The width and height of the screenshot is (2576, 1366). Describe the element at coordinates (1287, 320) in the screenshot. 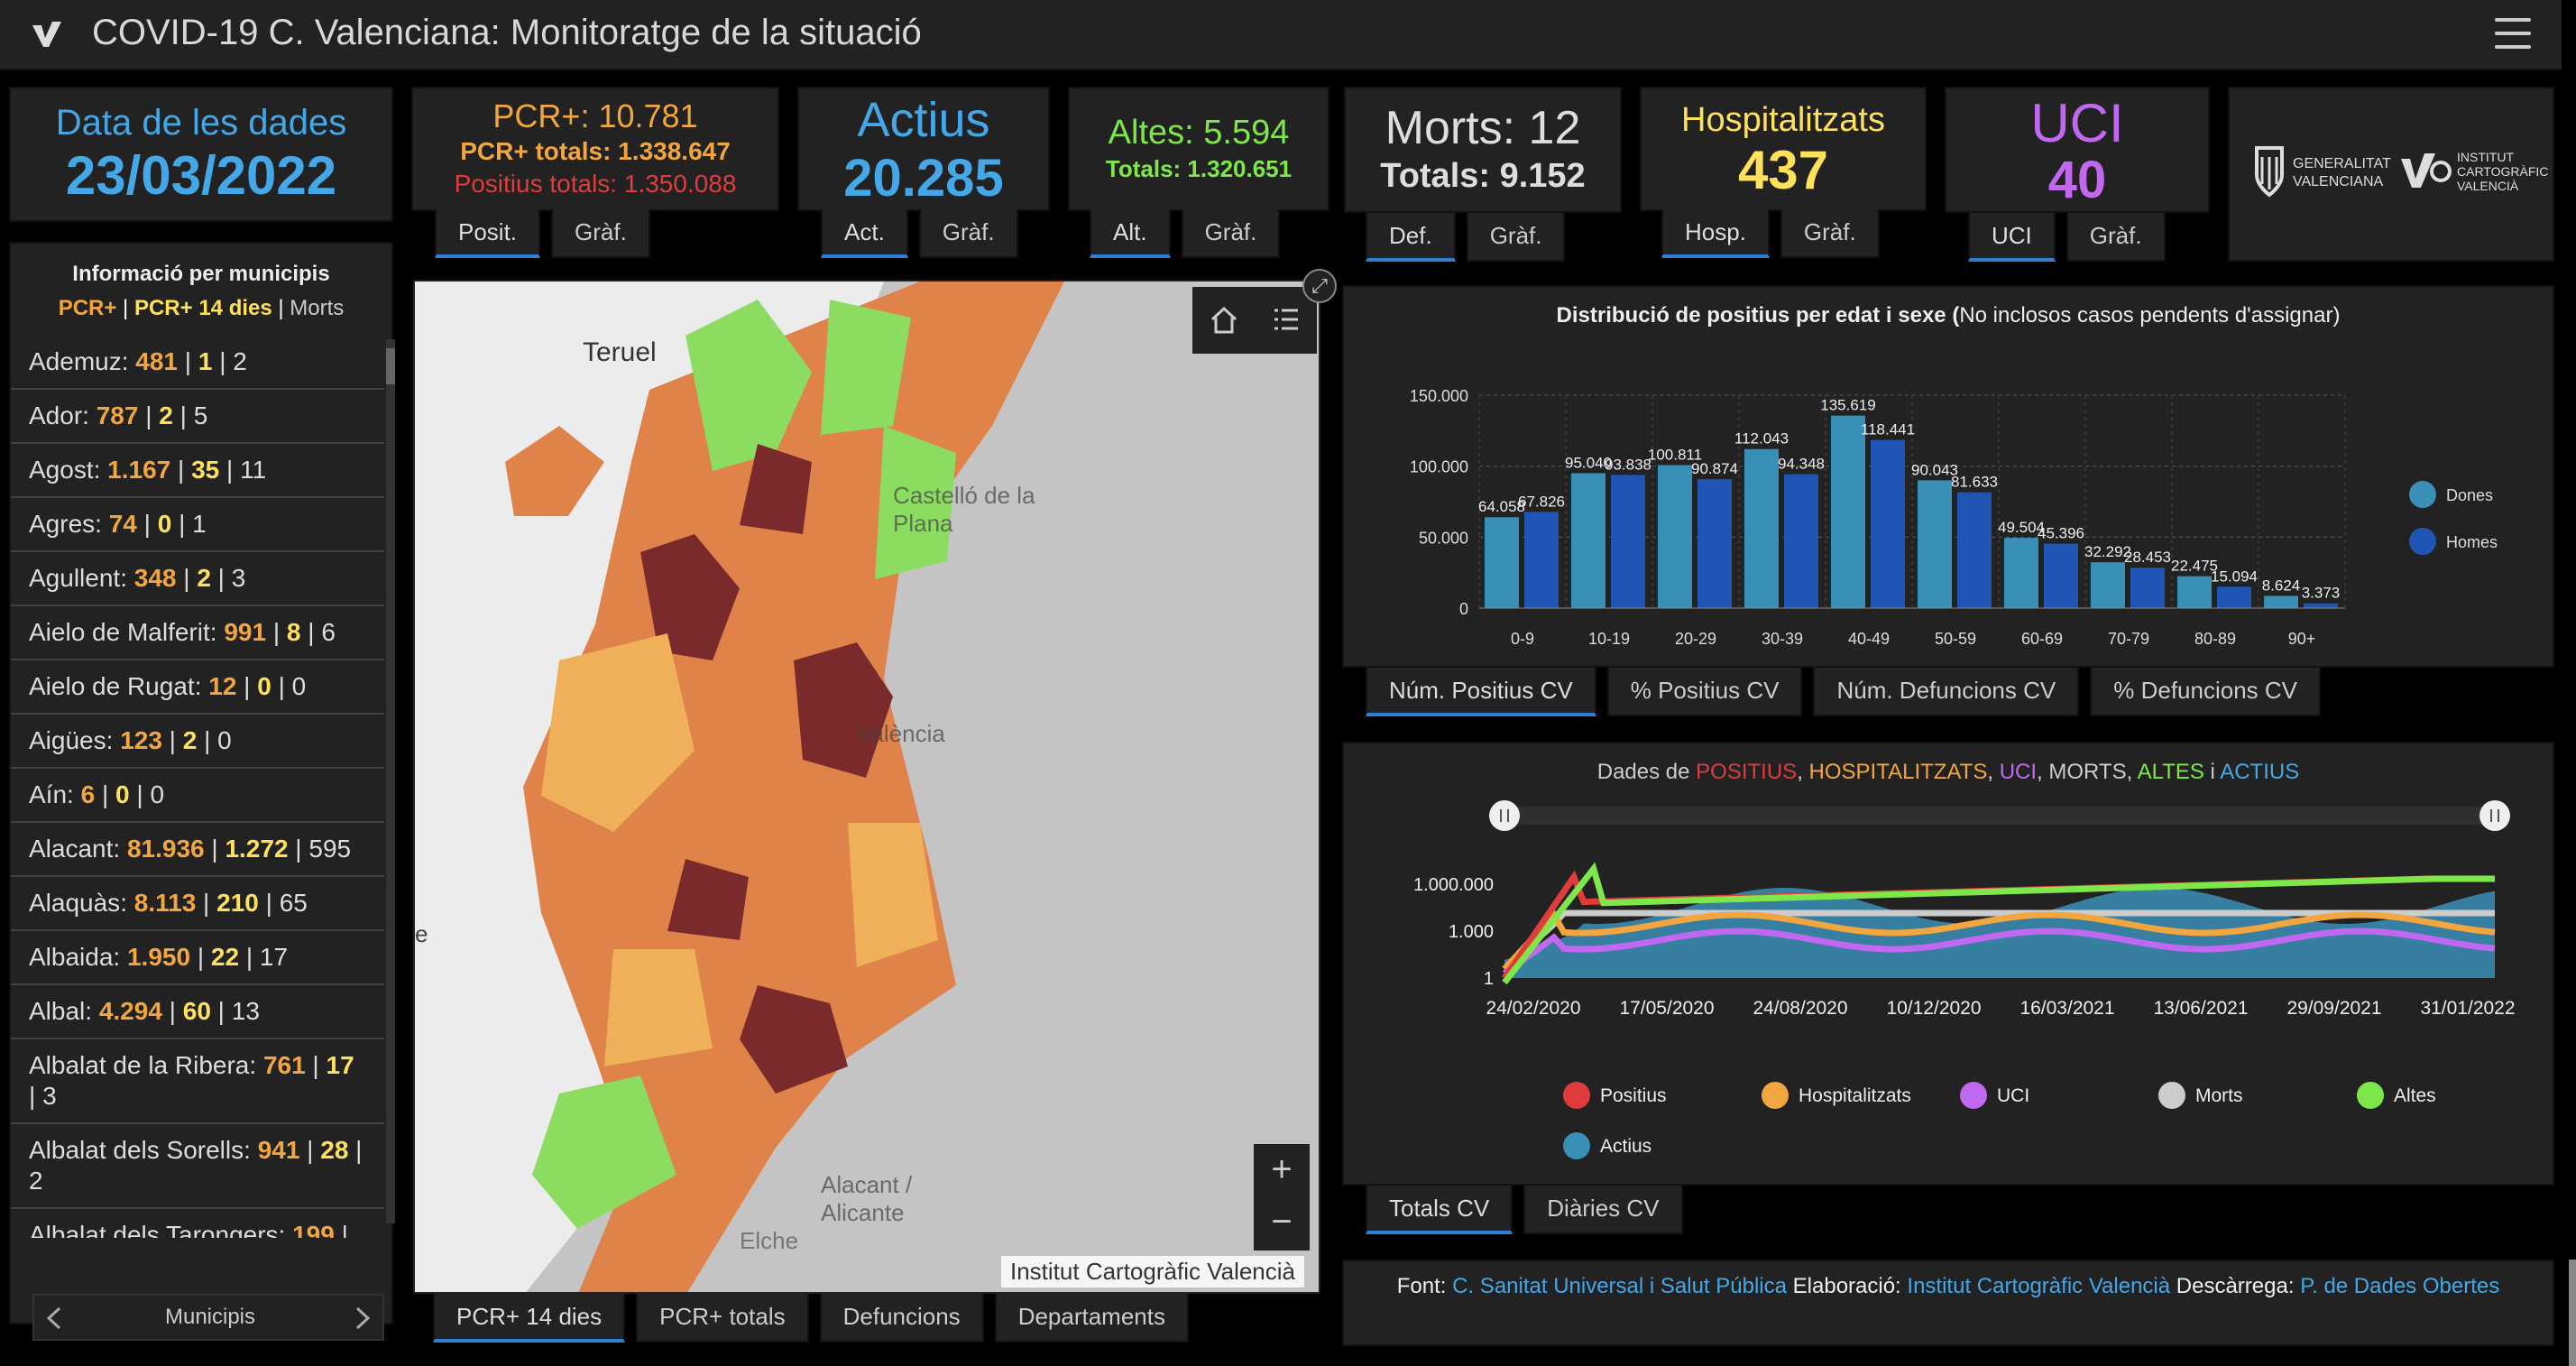

I see `list-icon` at that location.